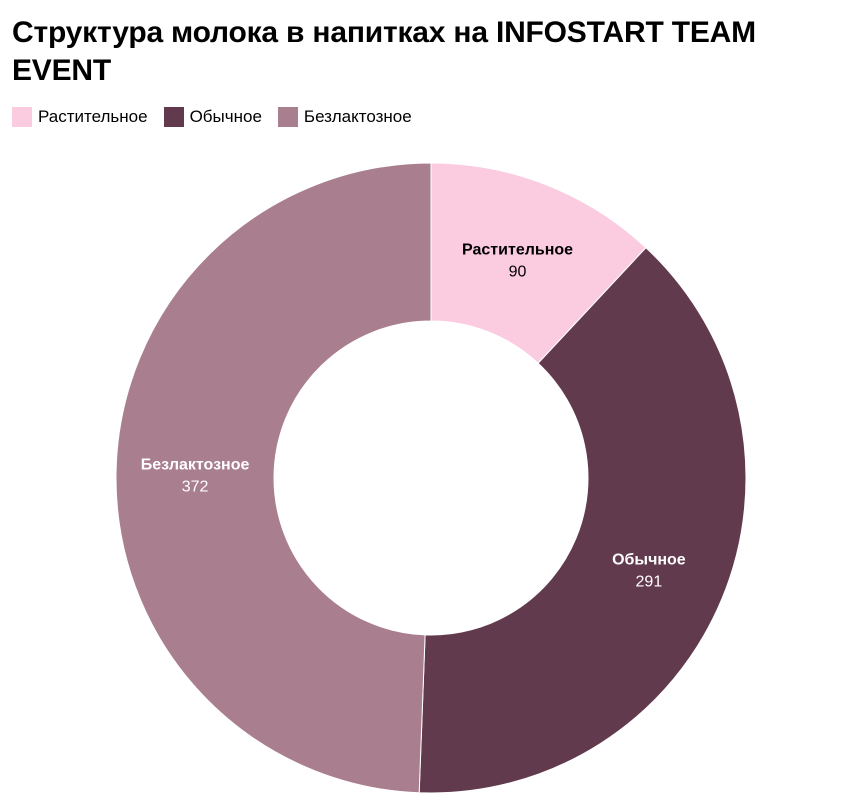 Image resolution: width=862 pixels, height=808 pixels. Describe the element at coordinates (357, 116) in the screenshot. I see `legend-label-lactose-free: Безлактозное` at that location.